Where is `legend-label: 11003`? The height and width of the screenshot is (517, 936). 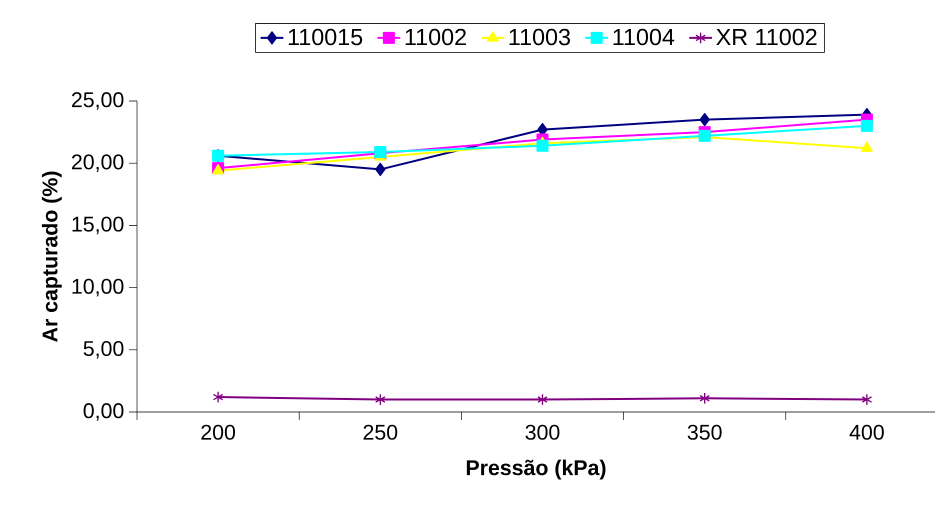
legend-label: 11003 is located at coordinates (540, 37).